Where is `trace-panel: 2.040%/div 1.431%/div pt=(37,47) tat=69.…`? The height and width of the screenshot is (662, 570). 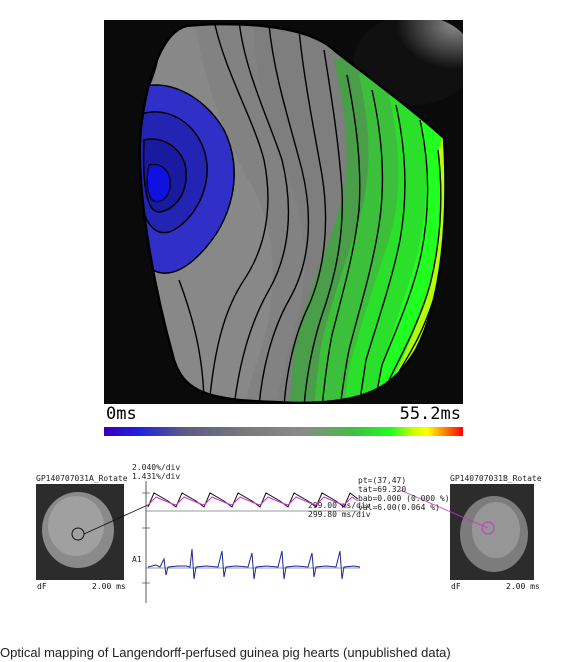 trace-panel: 2.040%/div 1.431%/div pt=(37,47) tat=69.… is located at coordinates (290, 533).